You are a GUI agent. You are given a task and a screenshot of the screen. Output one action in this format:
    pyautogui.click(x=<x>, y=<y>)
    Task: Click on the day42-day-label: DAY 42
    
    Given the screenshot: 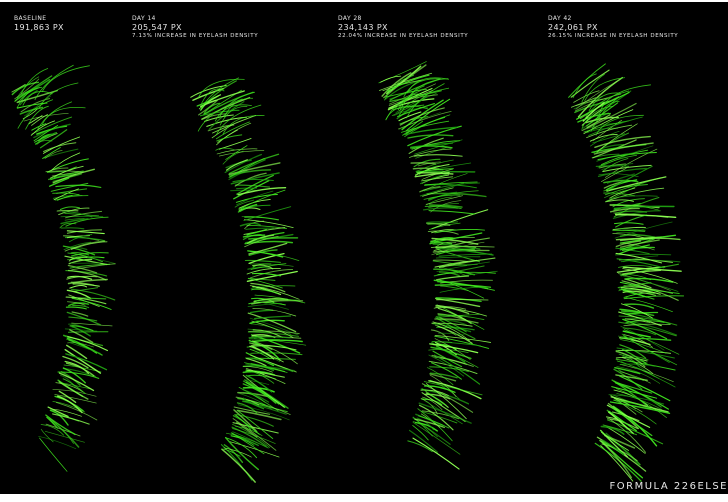 What is the action you would take?
    pyautogui.click(x=560, y=18)
    